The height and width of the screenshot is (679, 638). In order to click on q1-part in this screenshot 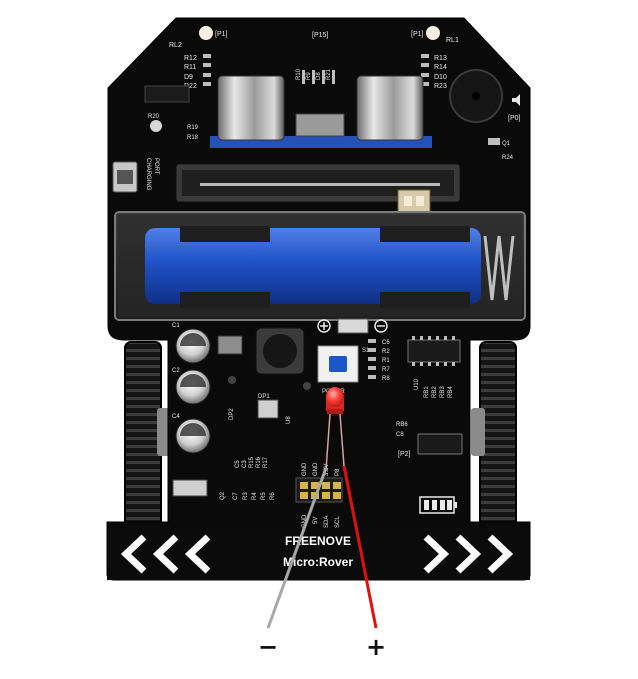, I will do `click(494, 141)`.